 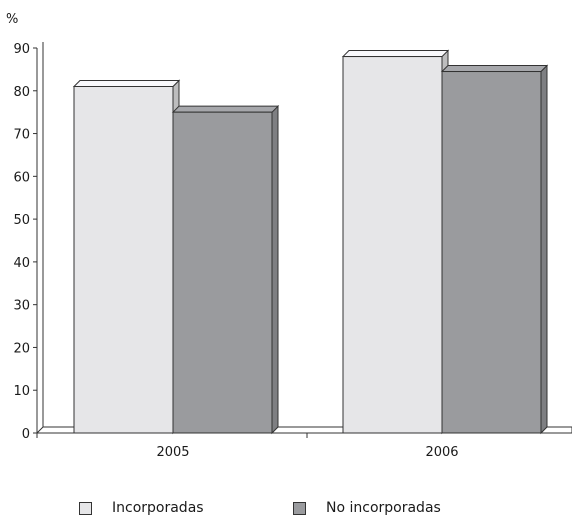 What do you see at coordinates (21, 177) in the screenshot?
I see `y-tick-label: 60` at bounding box center [21, 177].